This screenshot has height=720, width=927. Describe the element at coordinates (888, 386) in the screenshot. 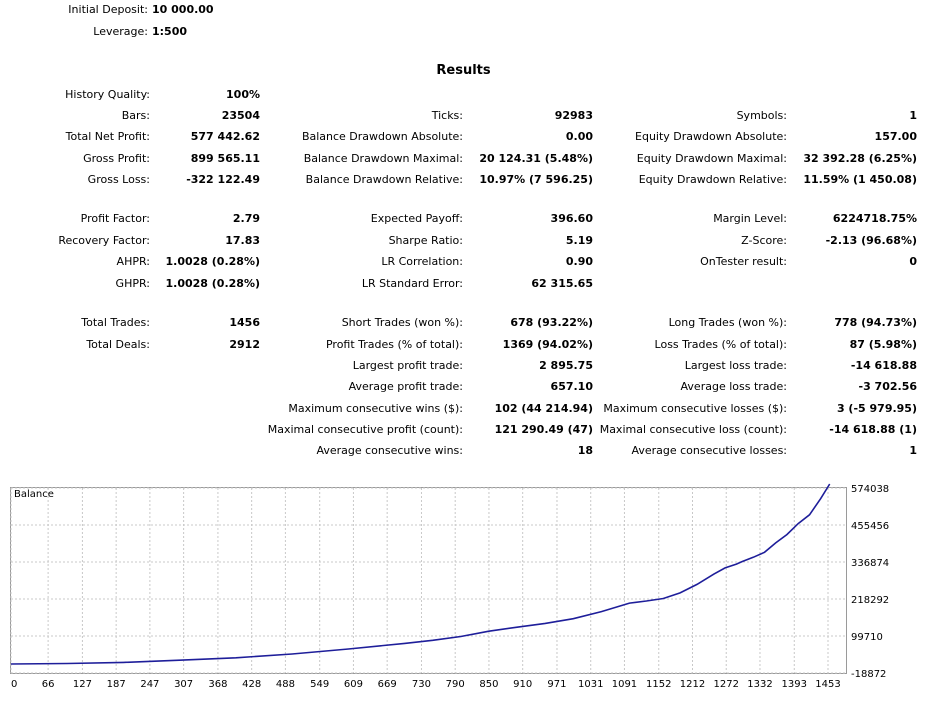

I see `stat-value: -3 702.56` at that location.